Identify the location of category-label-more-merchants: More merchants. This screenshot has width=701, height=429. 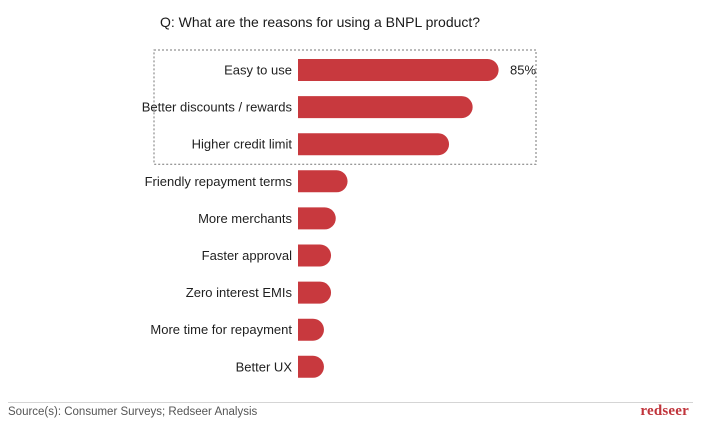
(245, 218).